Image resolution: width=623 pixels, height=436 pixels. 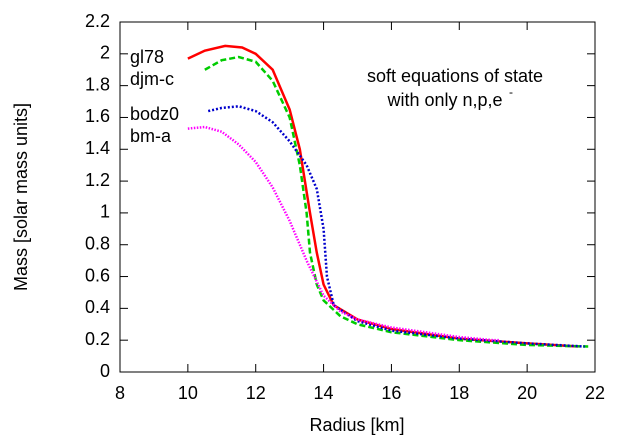 What do you see at coordinates (21, 197) in the screenshot?
I see `y-axis-label: Mass [solar mass units]` at bounding box center [21, 197].